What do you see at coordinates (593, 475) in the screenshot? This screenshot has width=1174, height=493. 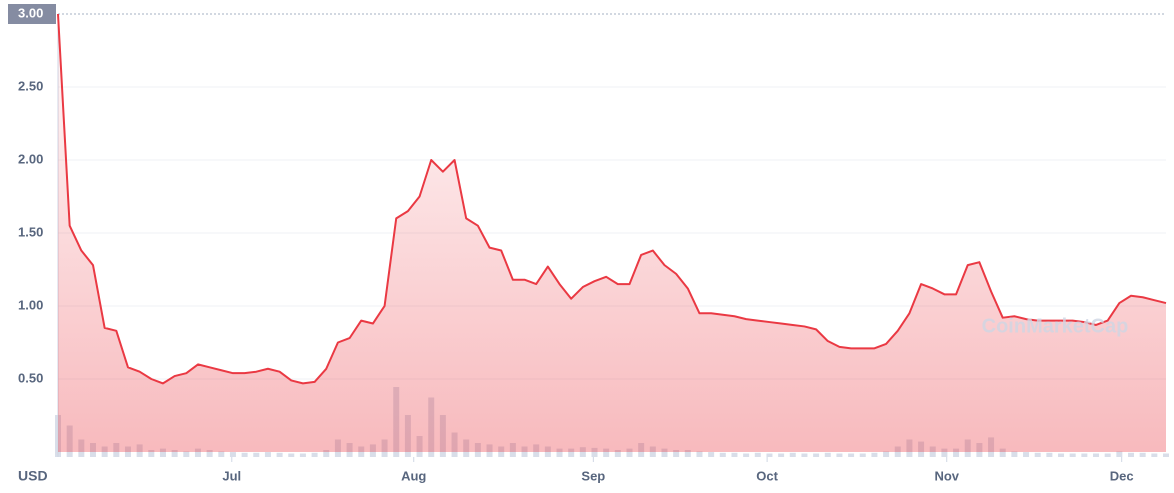 I see `x-tick-label: Sep` at bounding box center [593, 475].